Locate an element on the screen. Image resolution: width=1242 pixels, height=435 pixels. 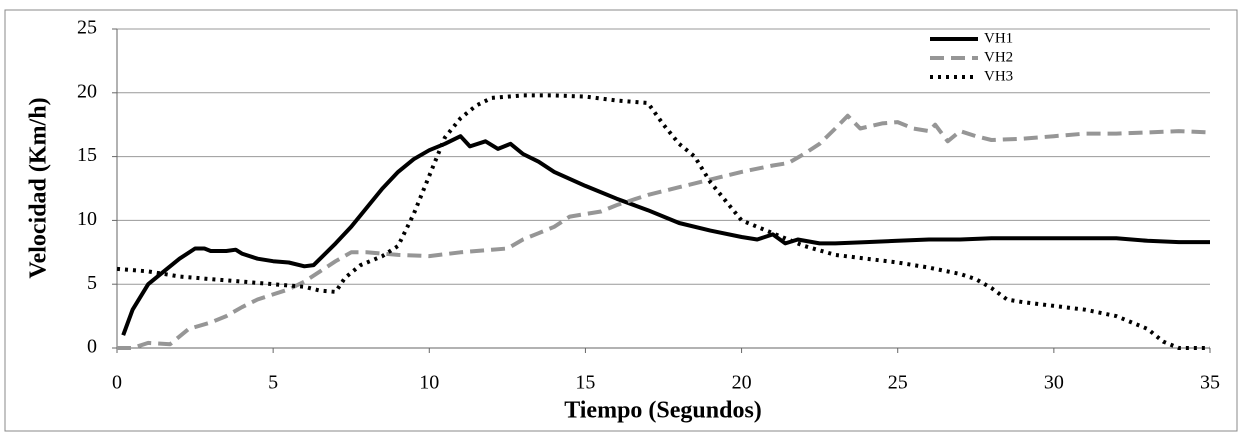
legend-label: VH3 is located at coordinates (998, 76).